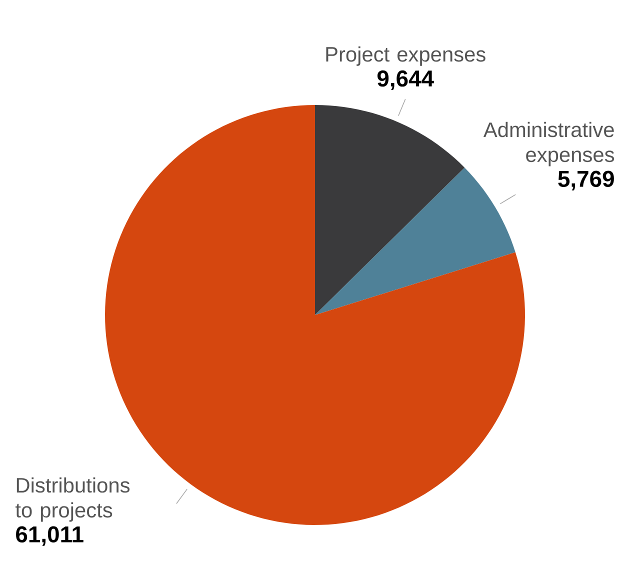 This screenshot has width=630, height=568. What do you see at coordinates (73, 499) in the screenshot?
I see `slice-label: Distributions to projects` at bounding box center [73, 499].